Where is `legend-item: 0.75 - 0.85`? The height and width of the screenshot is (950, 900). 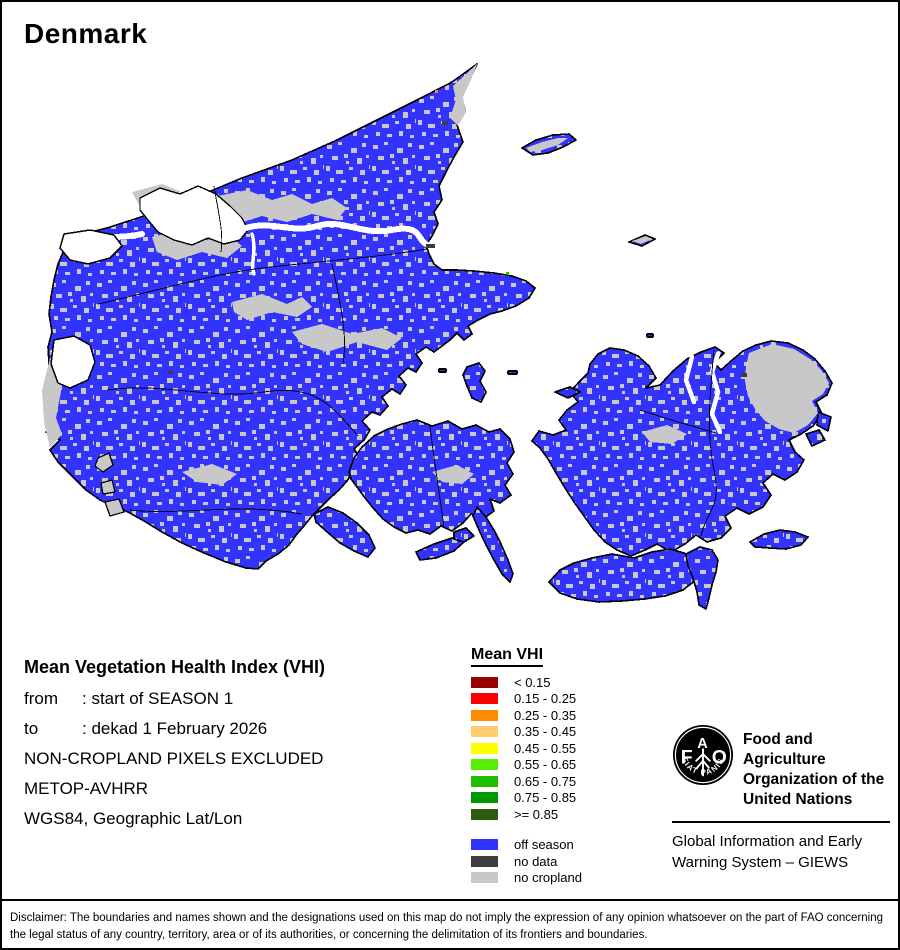 legend-item: 0.75 - 0.85 is located at coordinates (526, 798).